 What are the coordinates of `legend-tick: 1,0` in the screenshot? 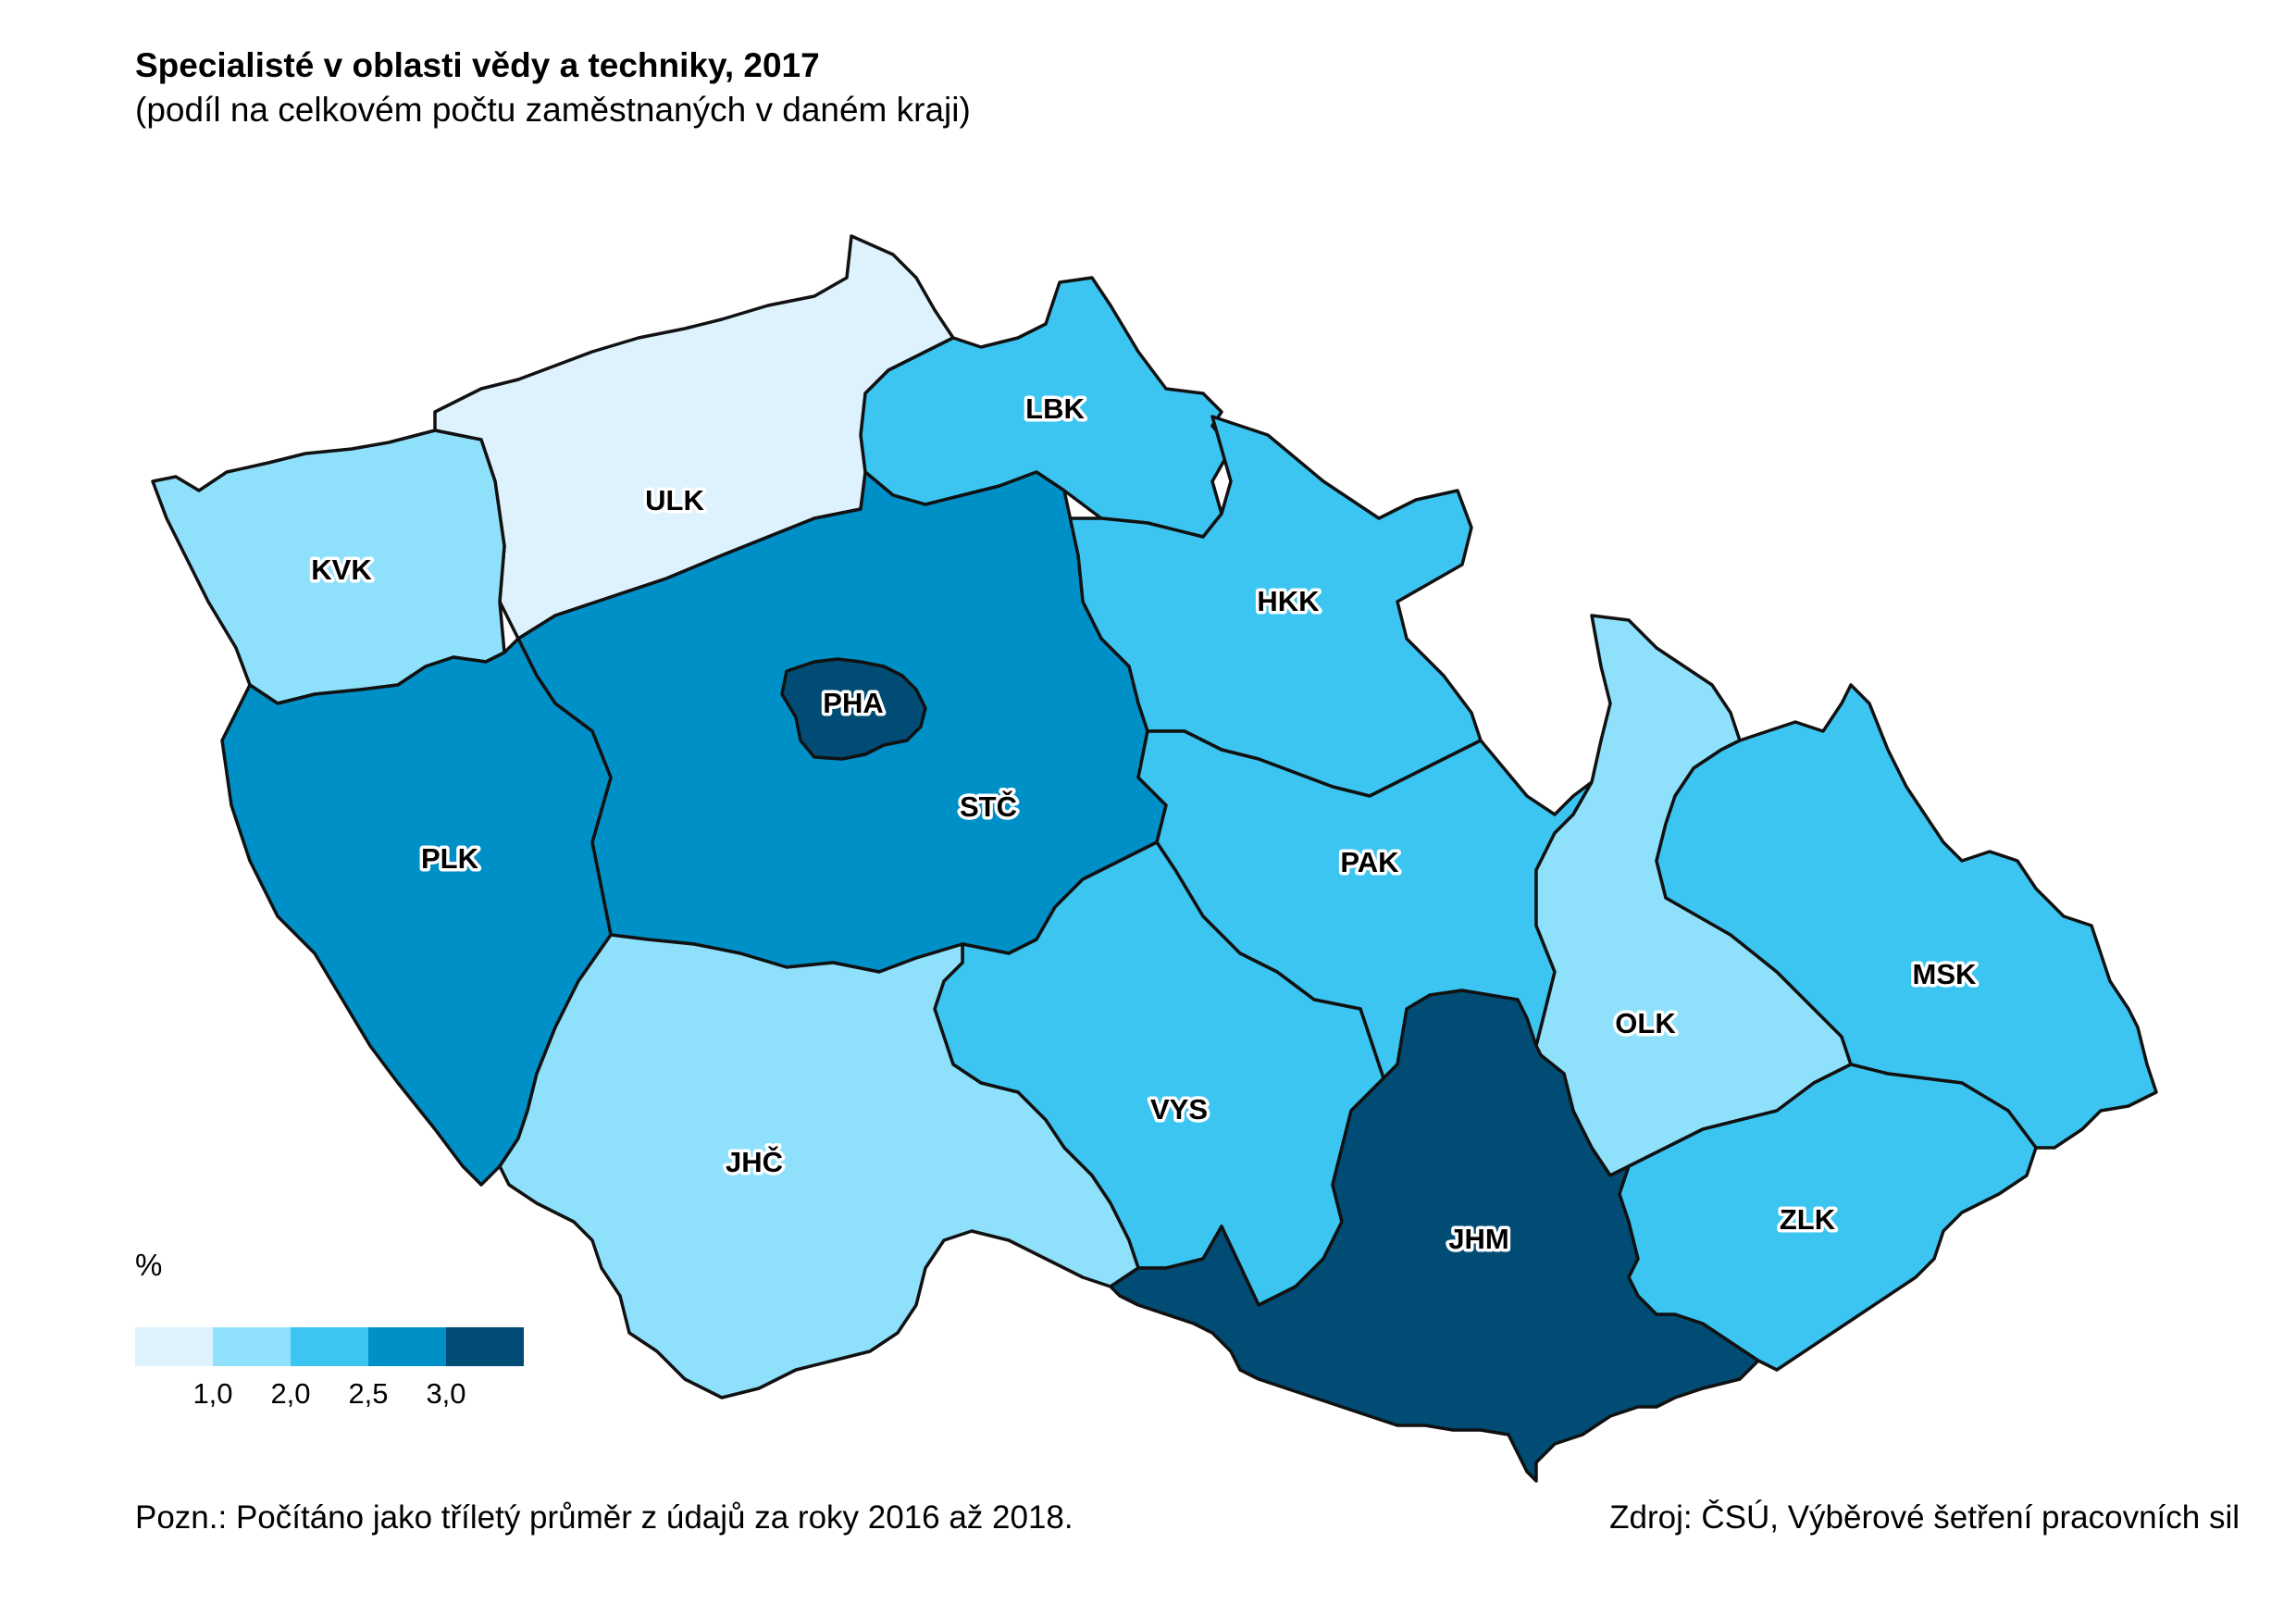 It's located at (213, 1393).